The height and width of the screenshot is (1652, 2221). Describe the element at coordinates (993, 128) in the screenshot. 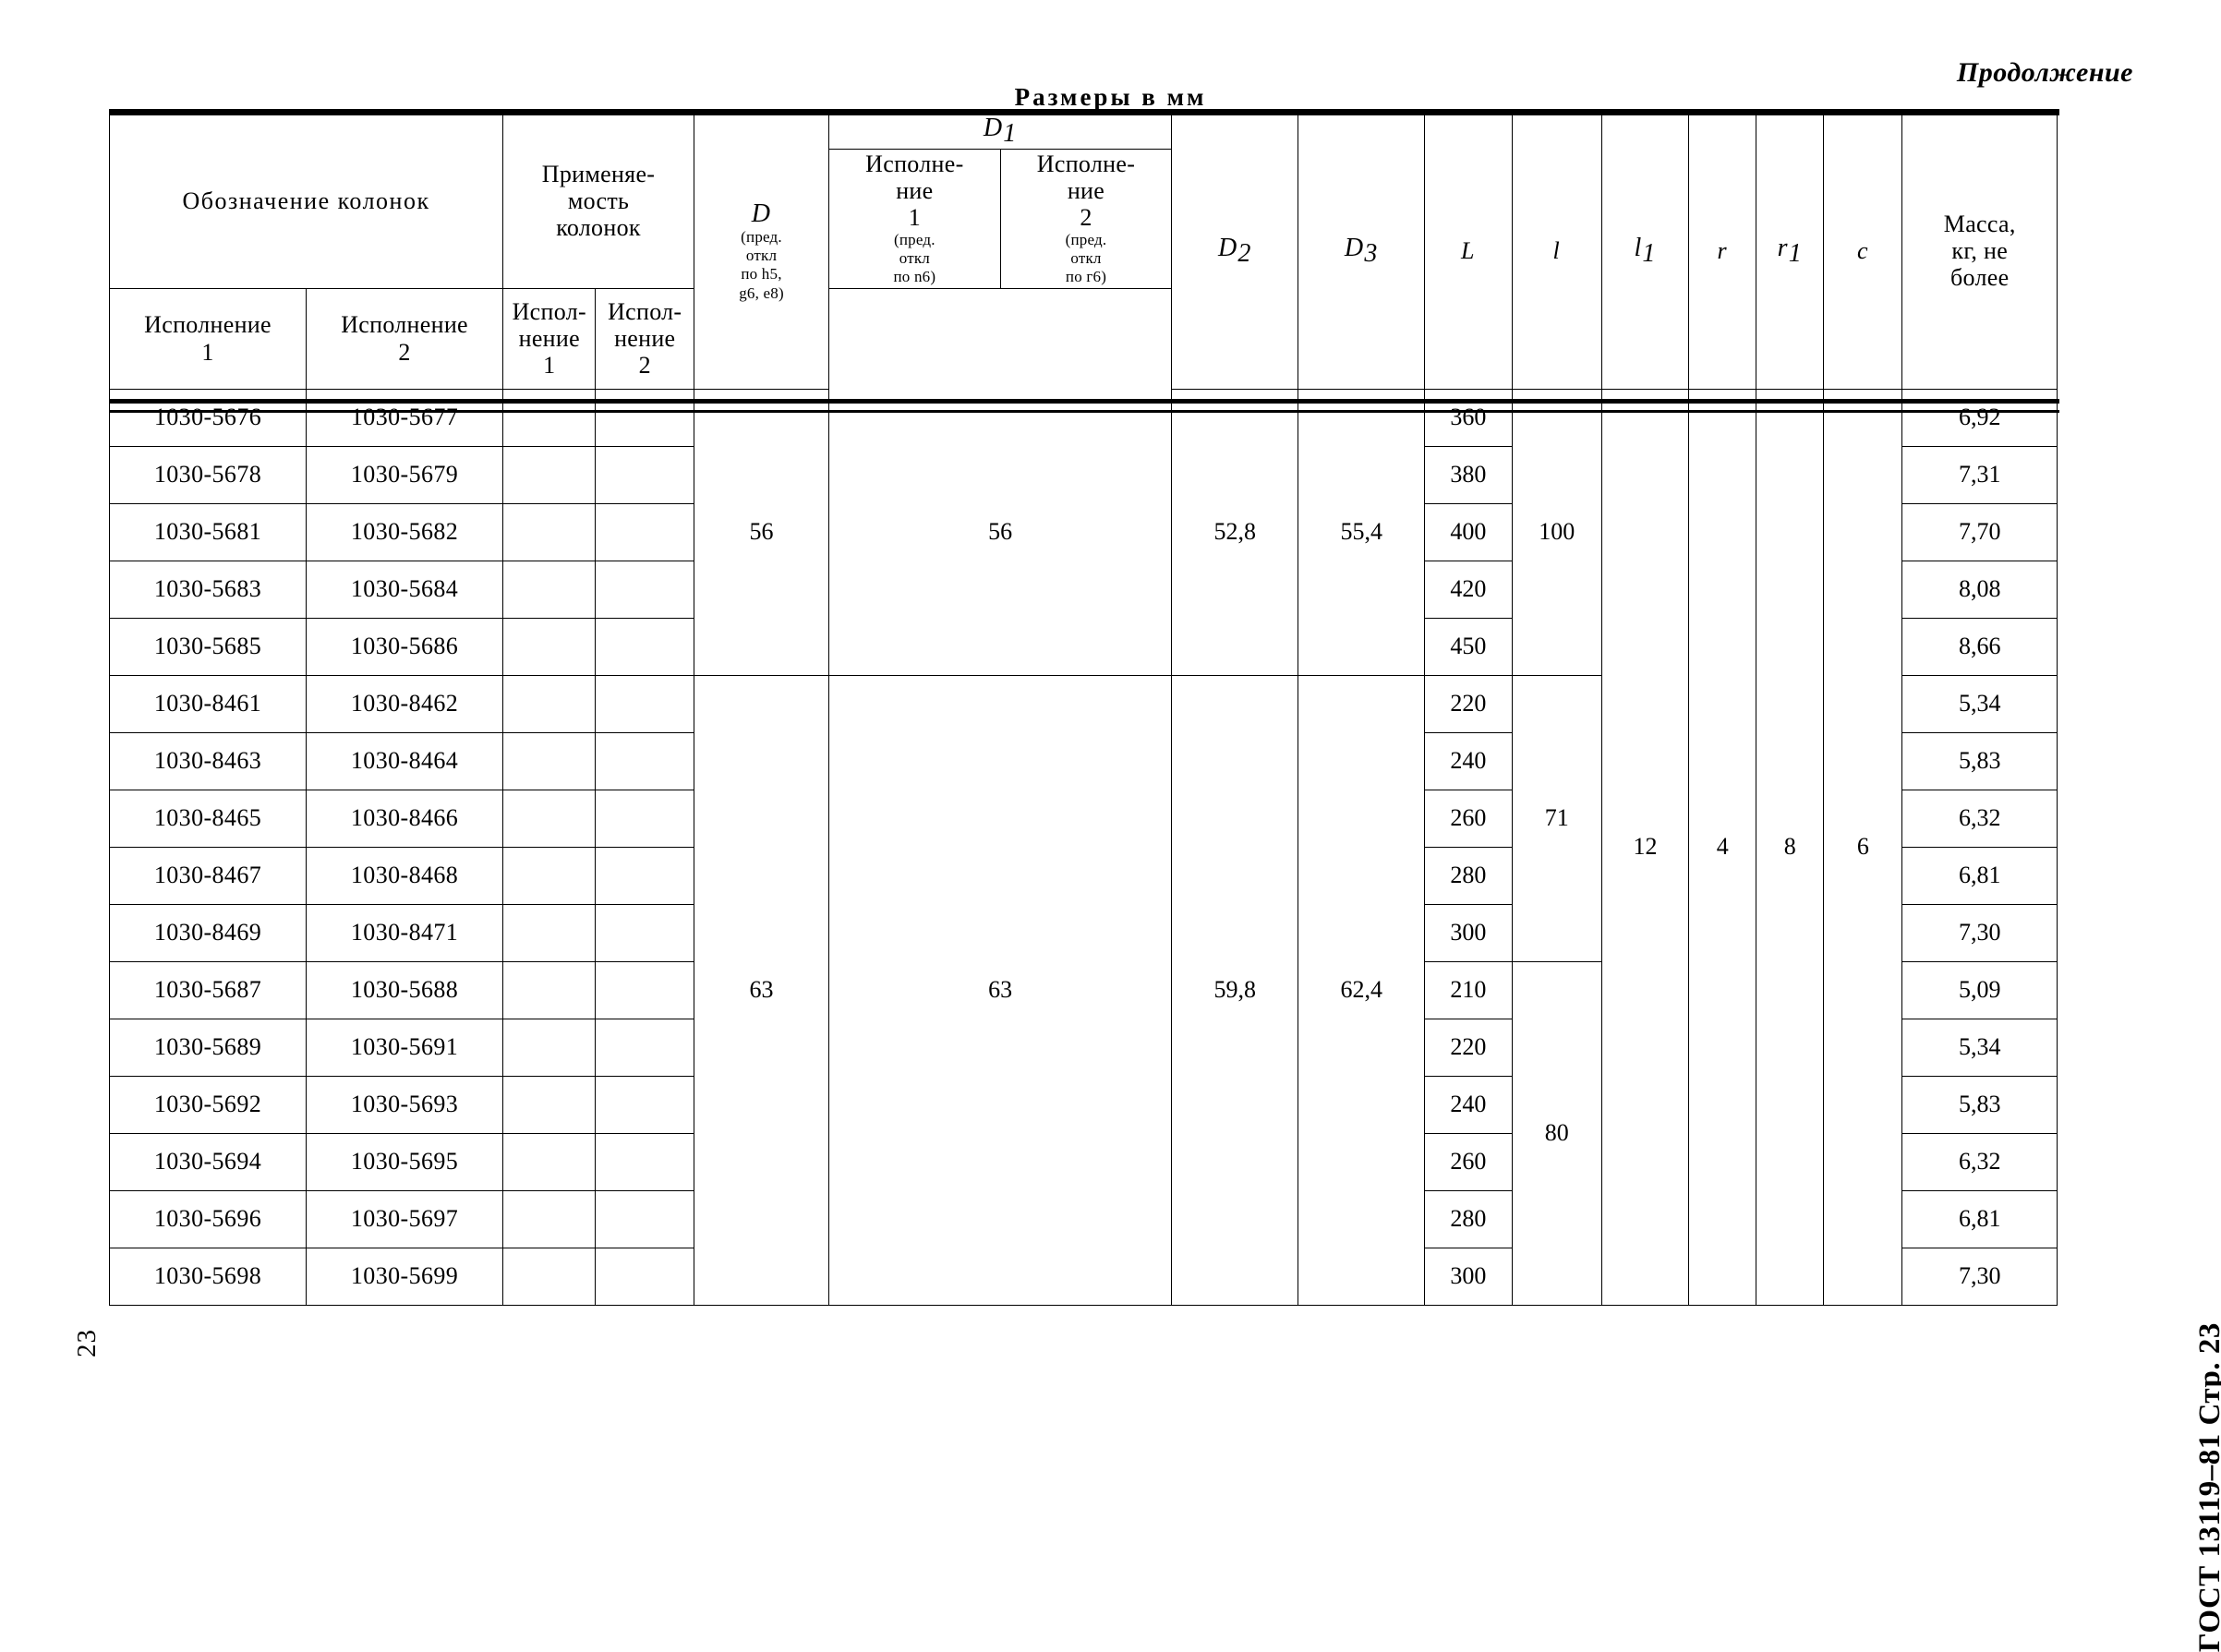

I see `d1-symbol: D` at that location.